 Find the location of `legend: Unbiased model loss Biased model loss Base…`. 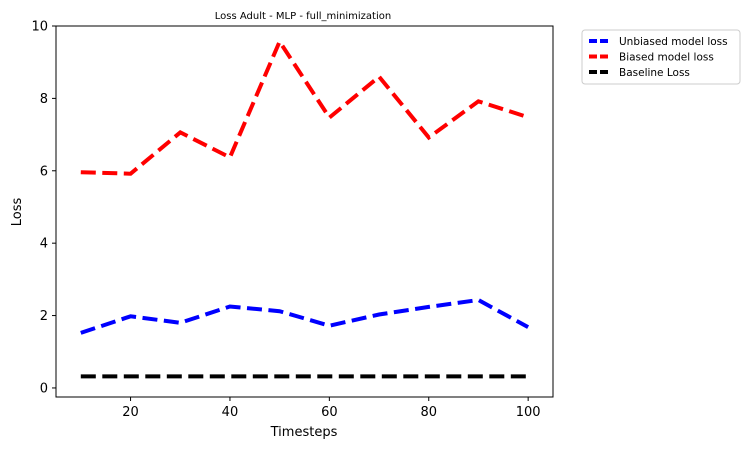

legend: Unbiased model loss Biased model loss Base… is located at coordinates (661, 57).